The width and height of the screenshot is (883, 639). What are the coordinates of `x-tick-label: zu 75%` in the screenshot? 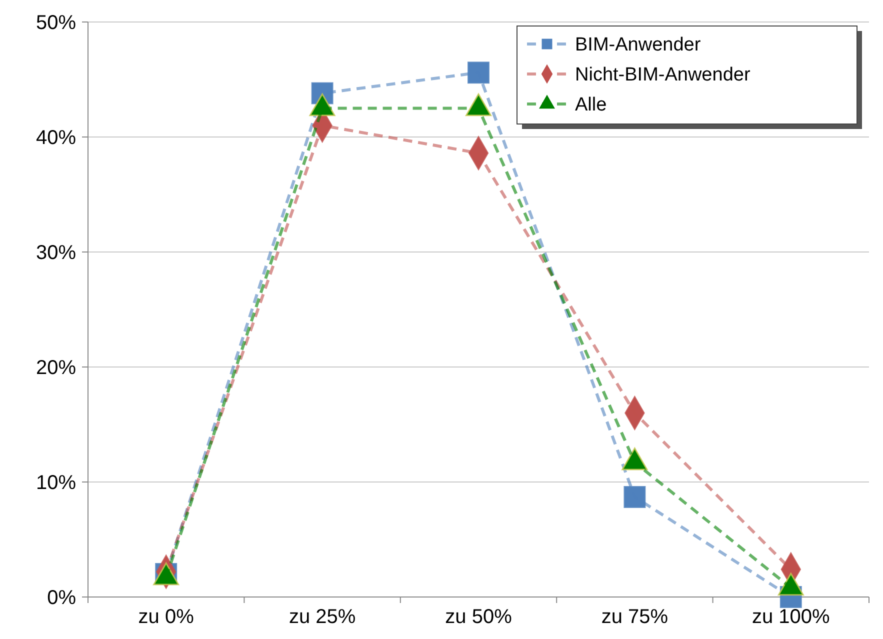 It's located at (634, 617).